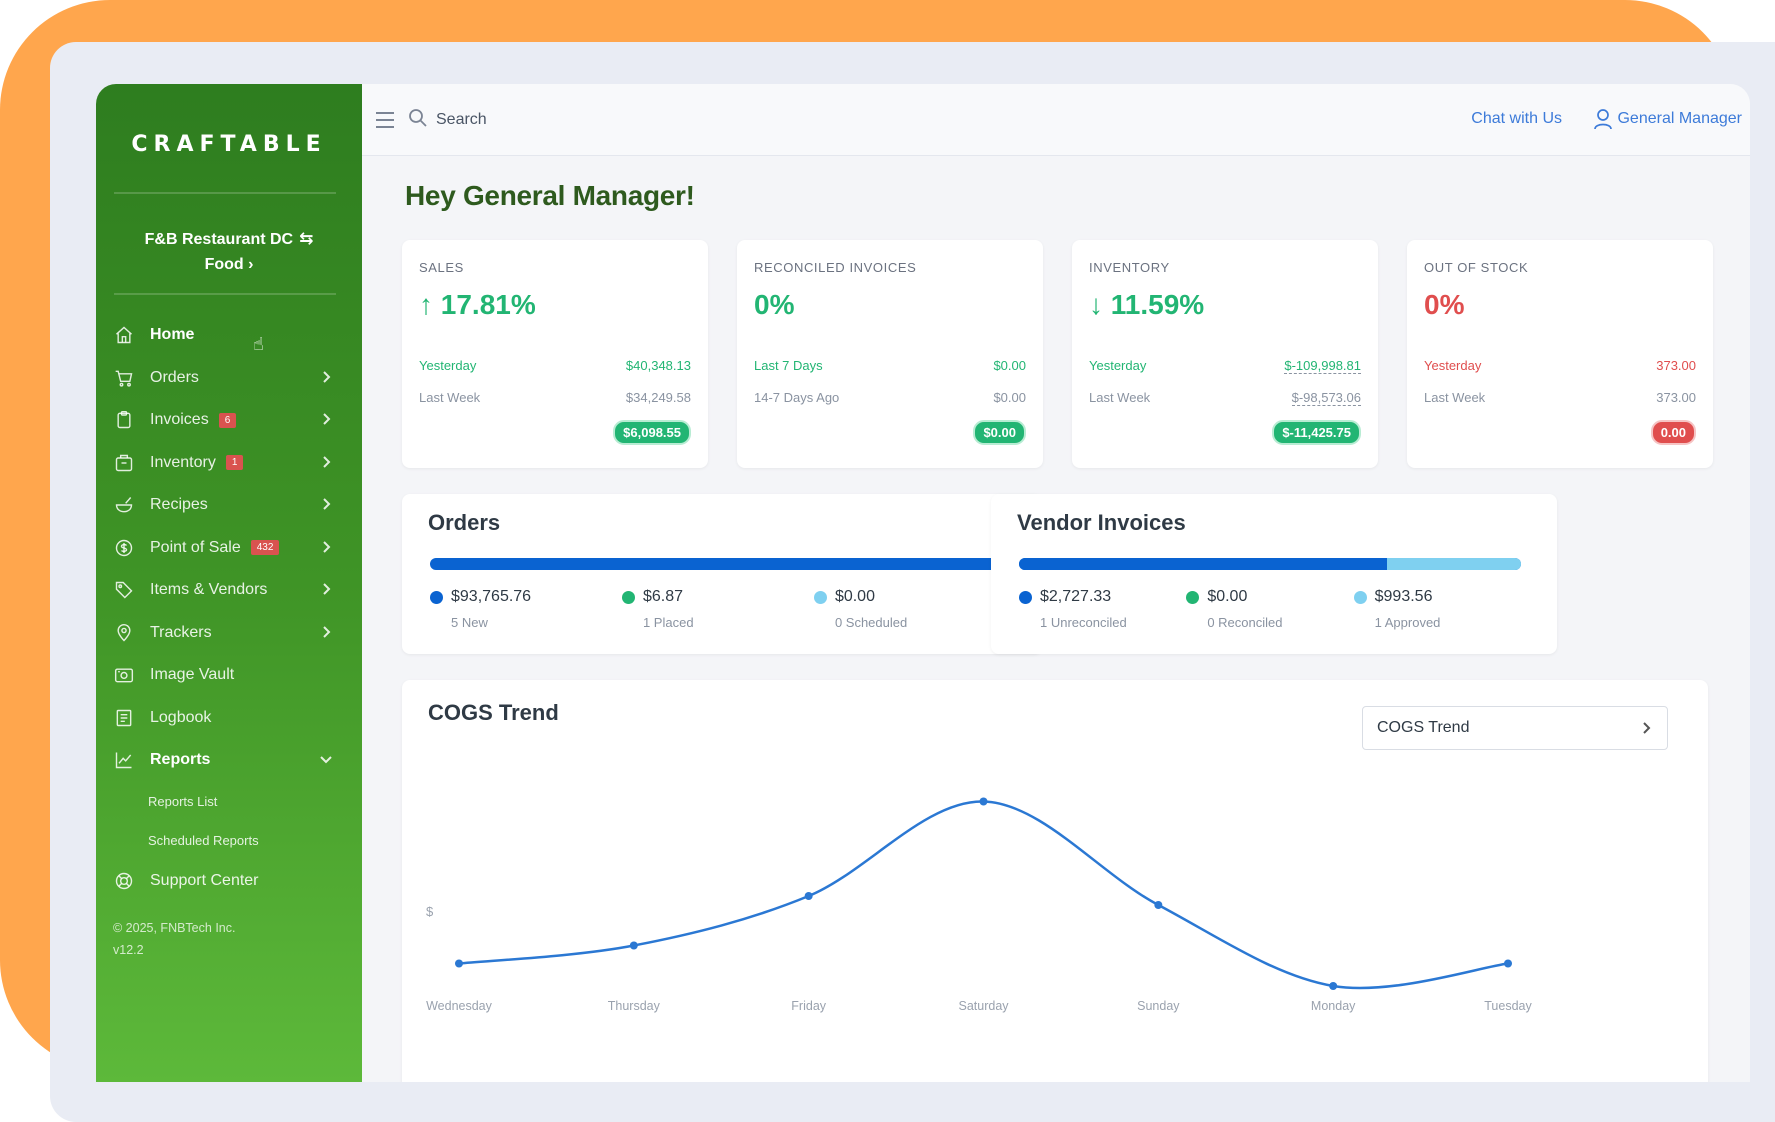 The image size is (1775, 1122). Describe the element at coordinates (1009, 365) in the screenshot. I see `kpi-row-value: $0.00` at that location.